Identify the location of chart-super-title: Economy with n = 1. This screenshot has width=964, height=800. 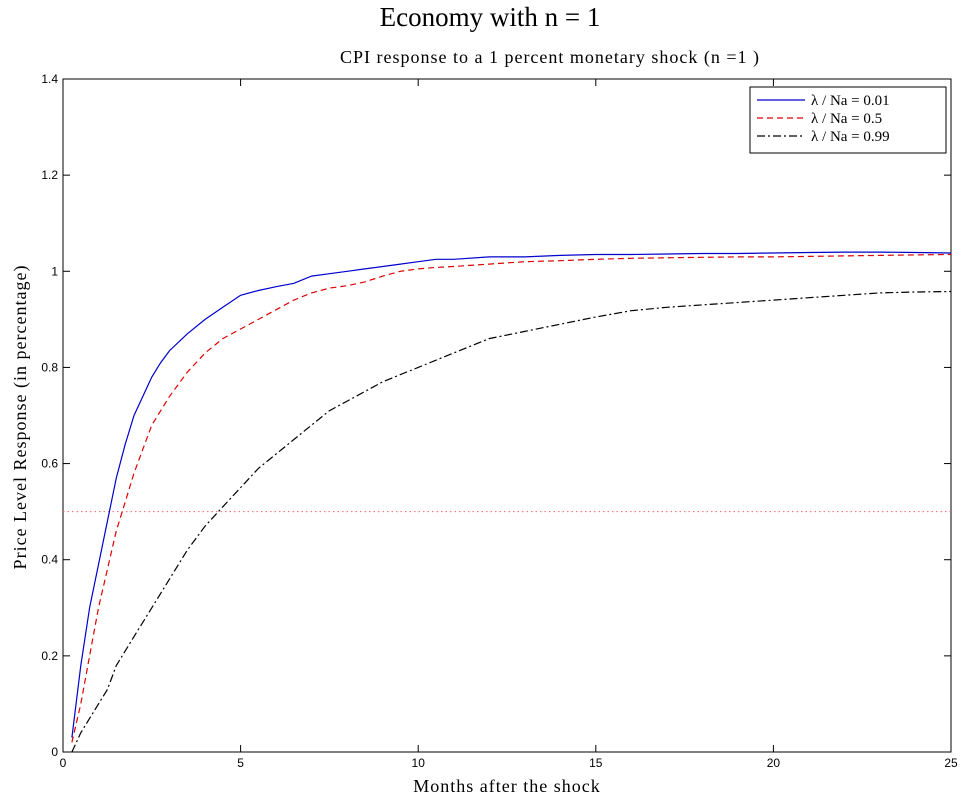
(490, 17).